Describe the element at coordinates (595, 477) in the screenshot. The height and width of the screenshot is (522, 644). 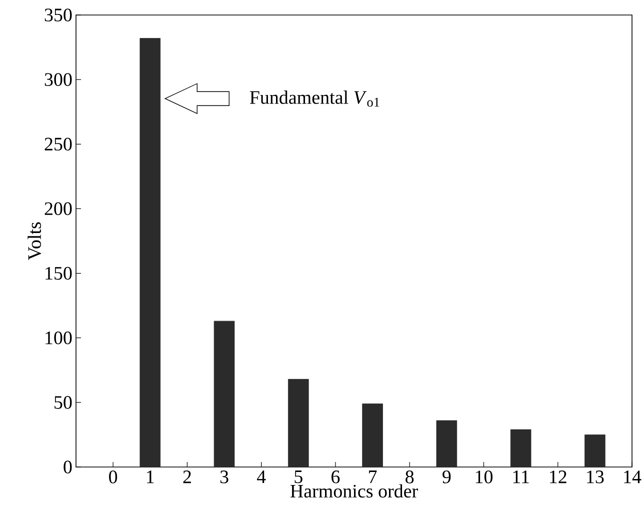
I see `x-tick-label: 13` at that location.